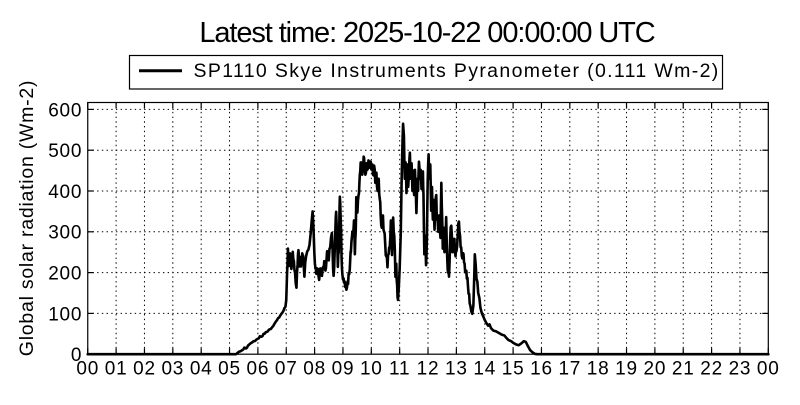  What do you see at coordinates (428, 369) in the screenshot?
I see `svg-text: 12` at bounding box center [428, 369].